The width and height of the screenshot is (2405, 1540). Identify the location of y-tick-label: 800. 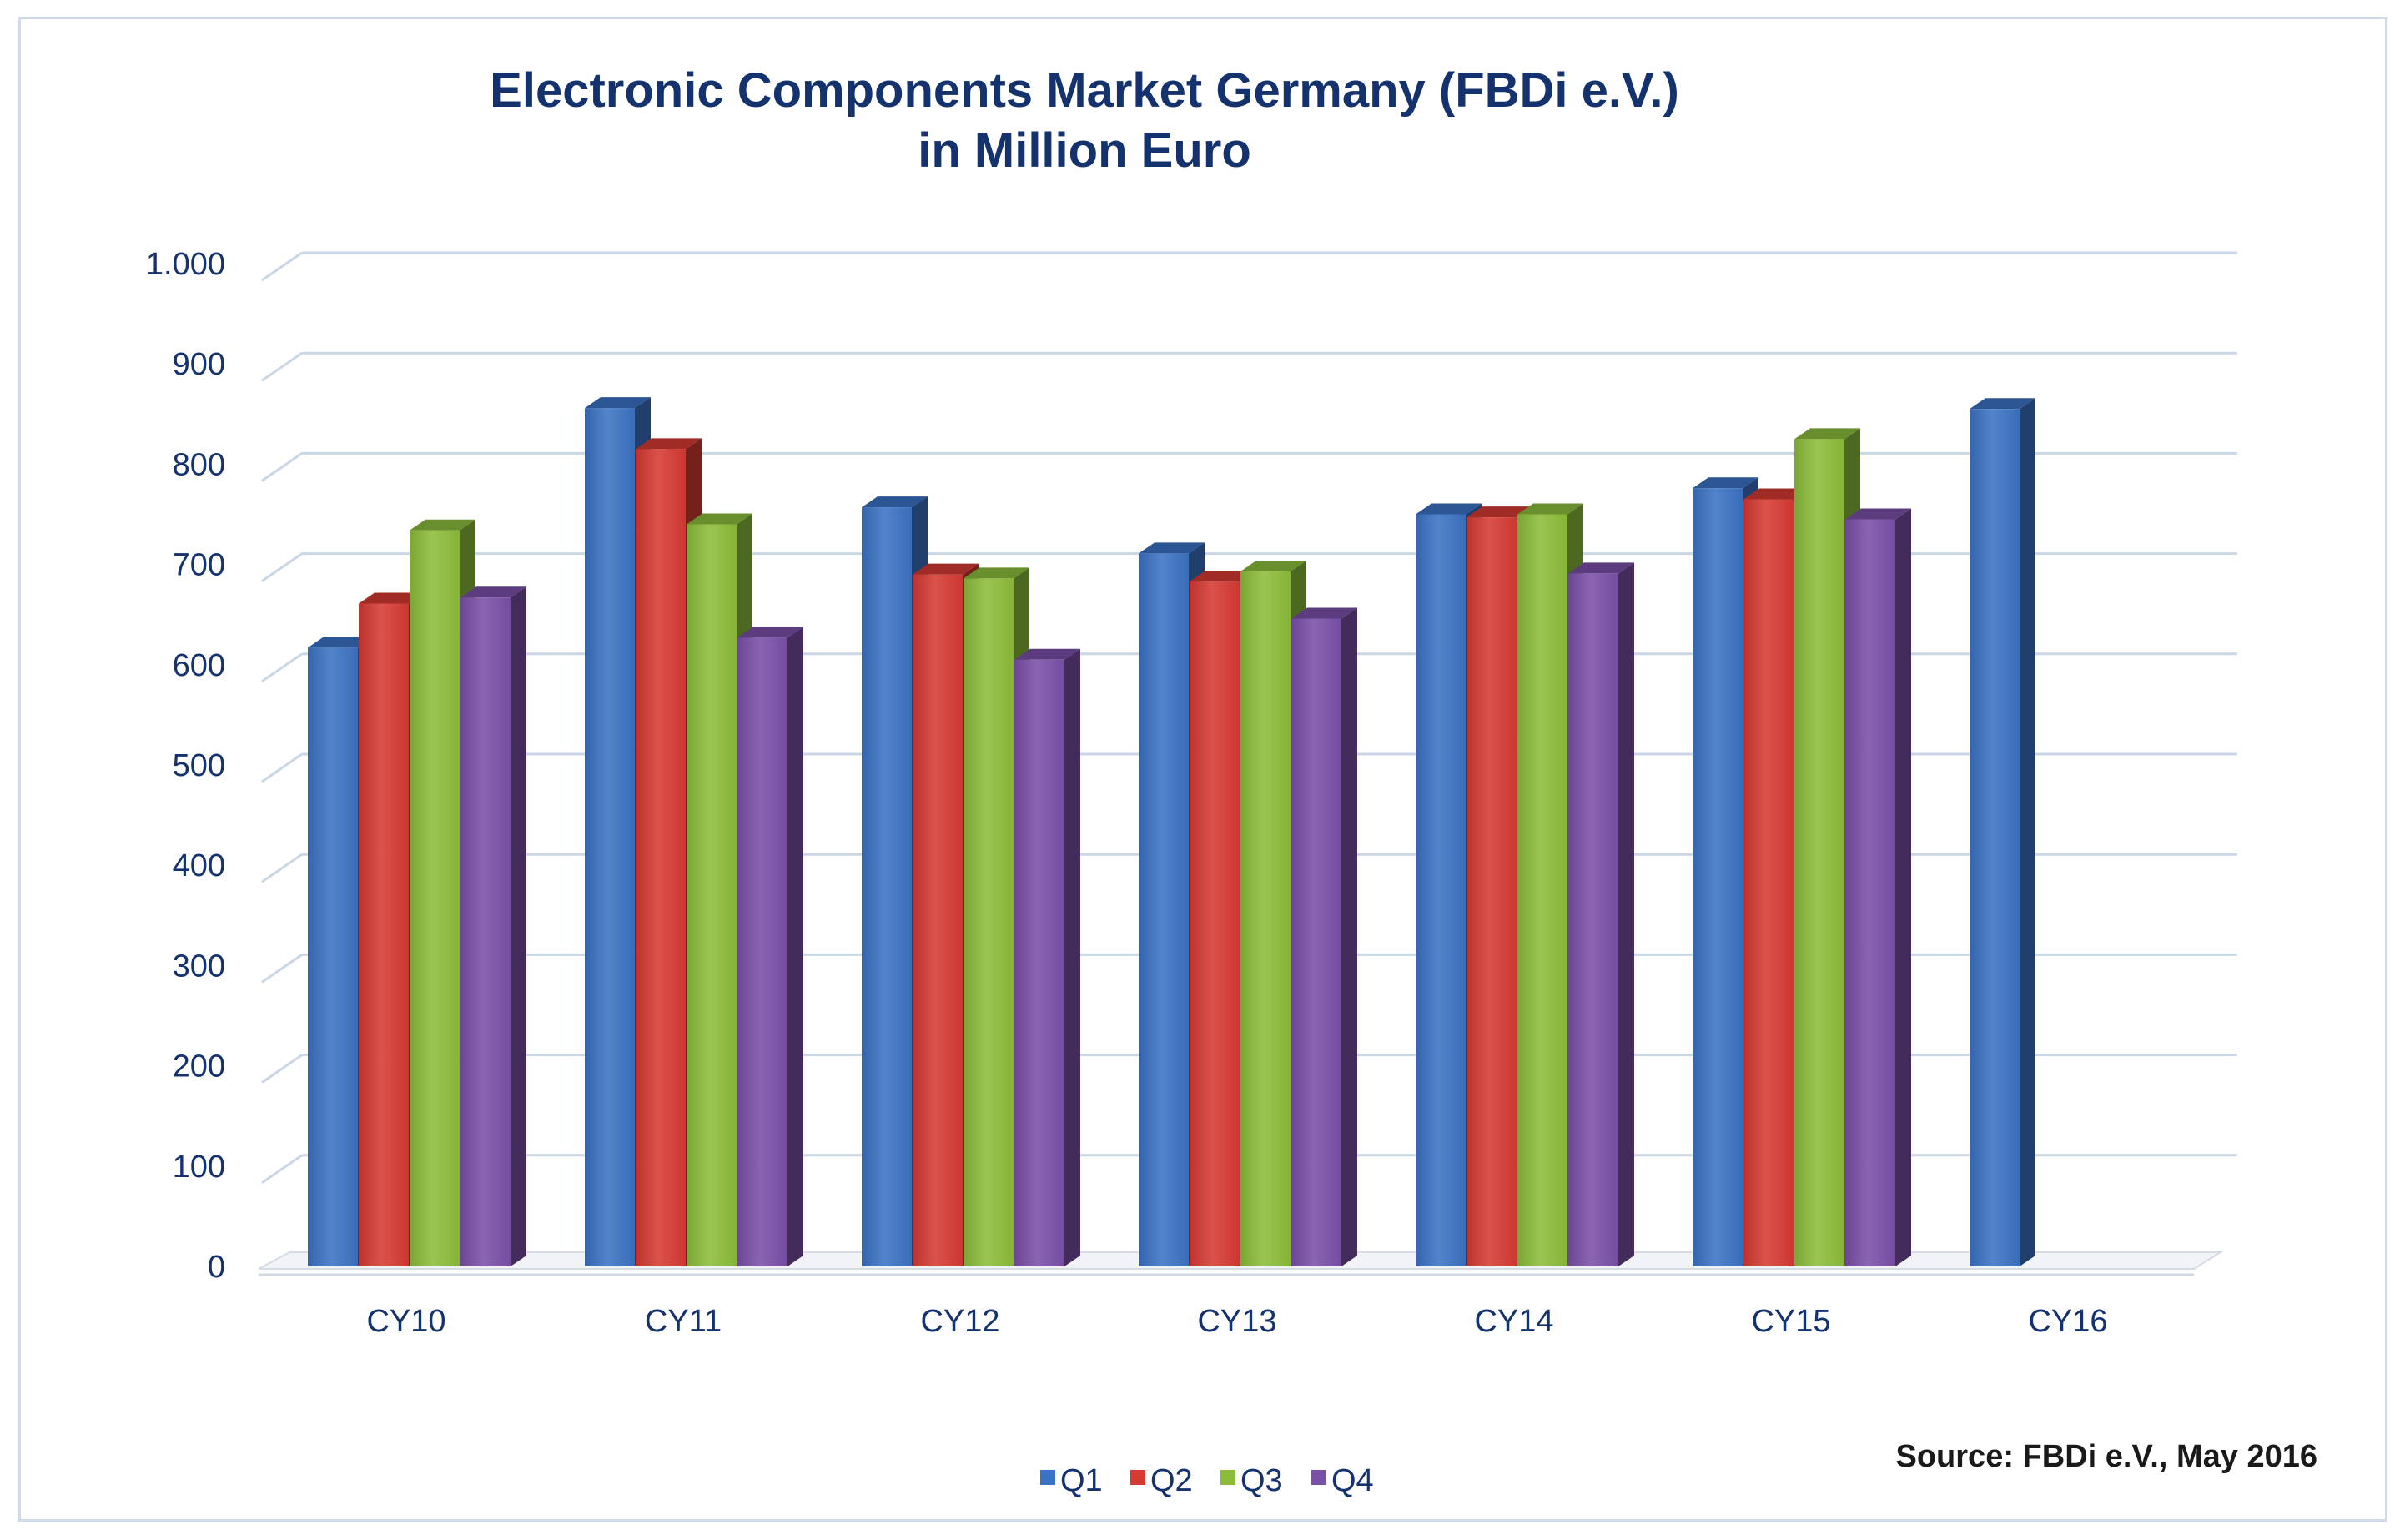
(199, 464).